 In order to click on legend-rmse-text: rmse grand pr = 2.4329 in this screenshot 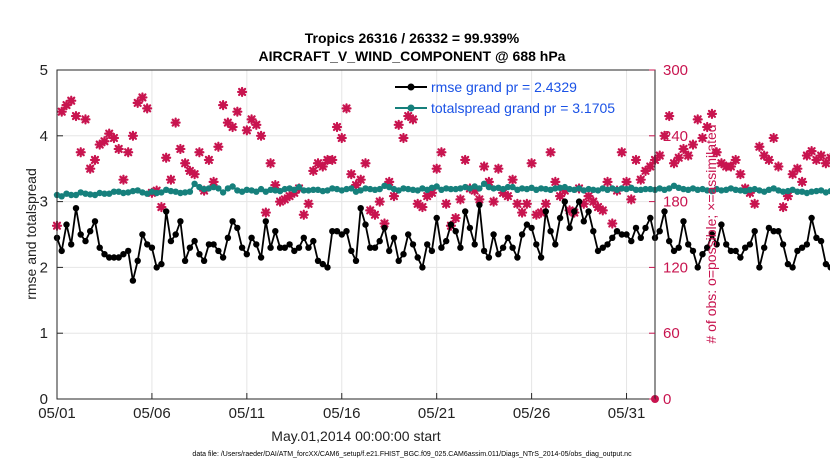, I will do `click(504, 87)`.